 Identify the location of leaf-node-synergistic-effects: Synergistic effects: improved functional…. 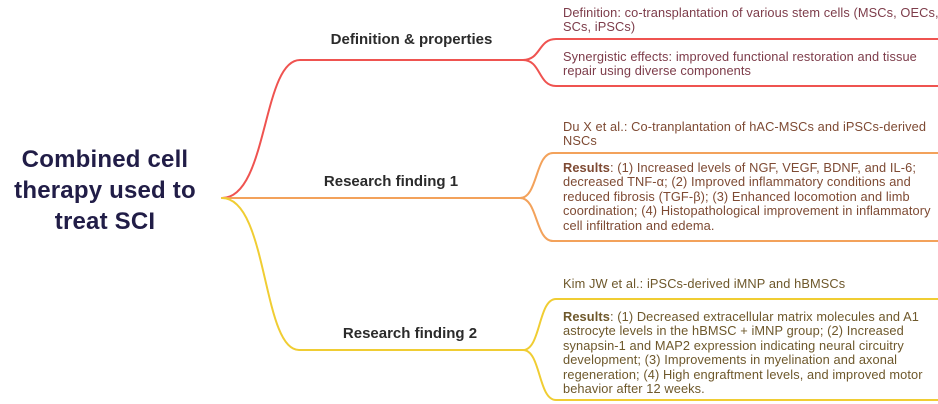
(740, 64).